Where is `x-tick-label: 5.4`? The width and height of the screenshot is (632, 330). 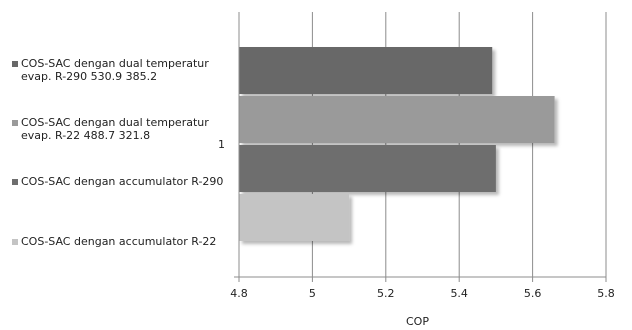 x-tick-label: 5.4 is located at coordinates (459, 293).